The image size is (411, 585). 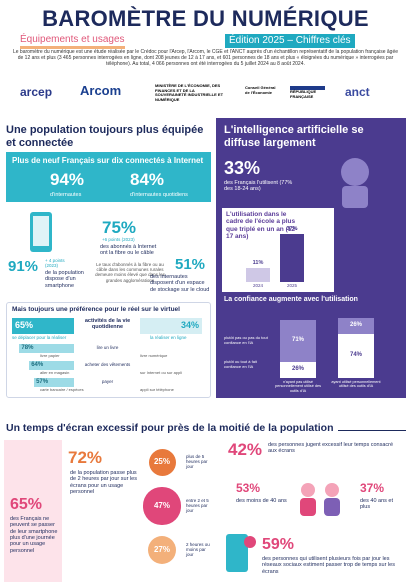 I want to click on trust-value: 26%, so click(x=297, y=369).